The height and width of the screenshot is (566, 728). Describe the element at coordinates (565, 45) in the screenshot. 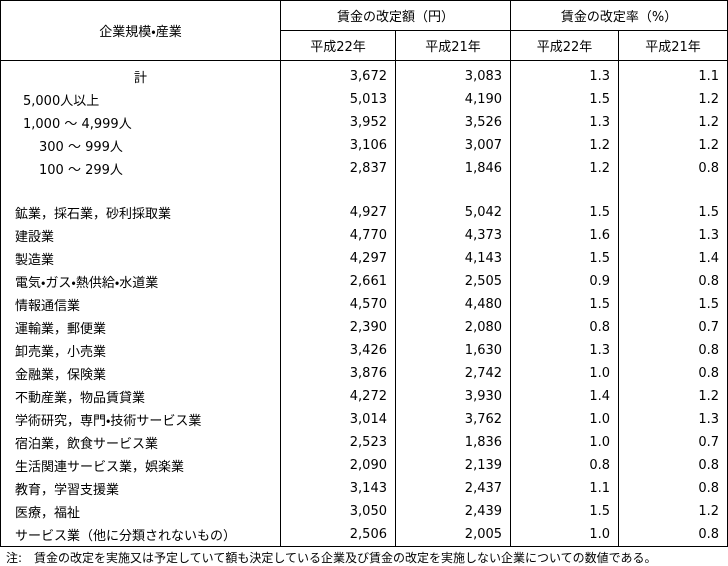

I see `year-header: 平成22年` at that location.